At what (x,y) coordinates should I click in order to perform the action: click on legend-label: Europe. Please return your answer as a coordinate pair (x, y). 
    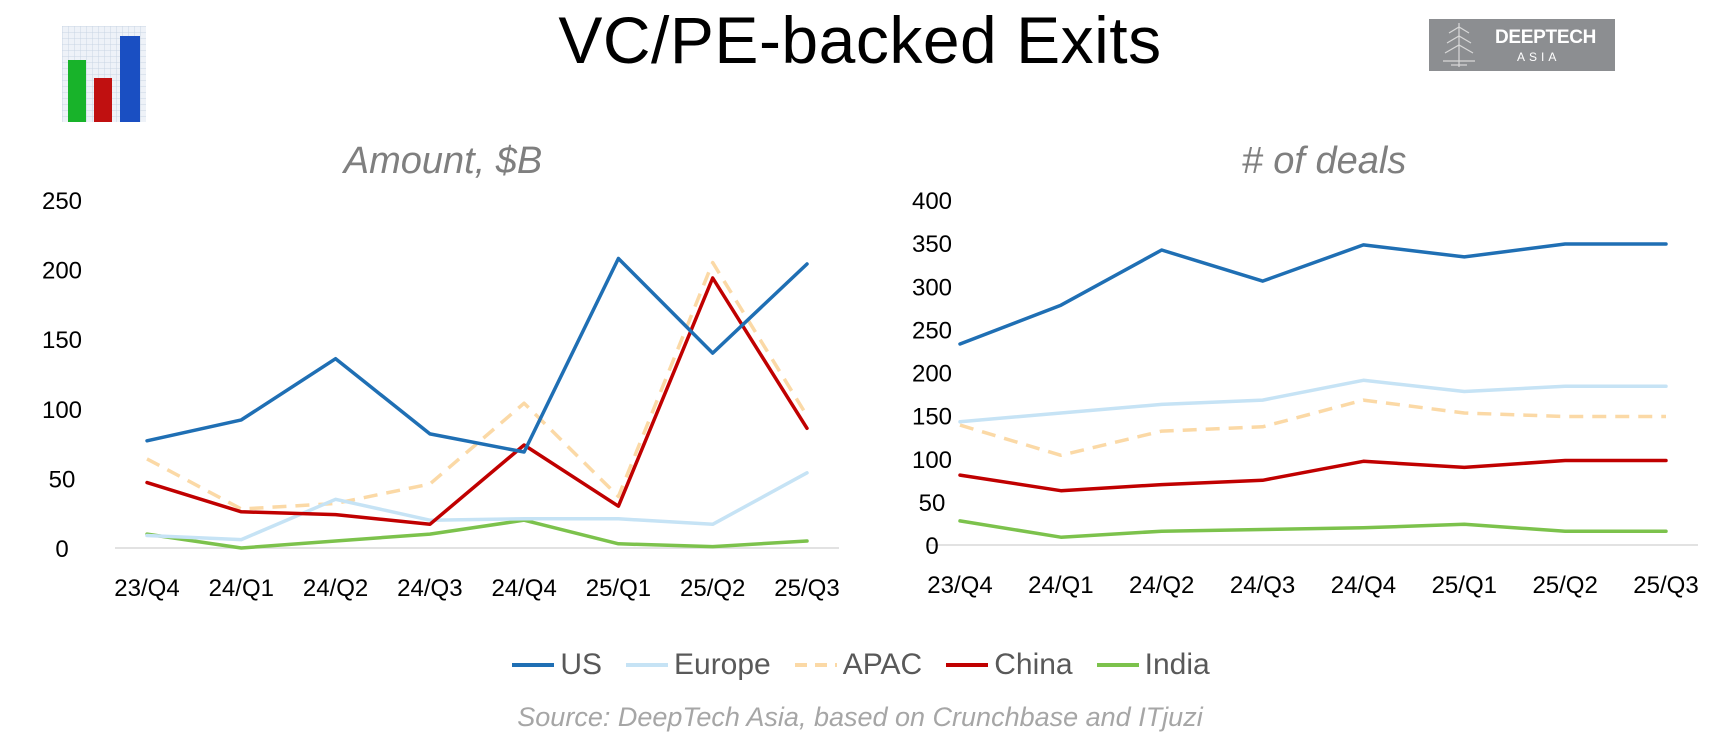
    Looking at the image, I should click on (722, 664).